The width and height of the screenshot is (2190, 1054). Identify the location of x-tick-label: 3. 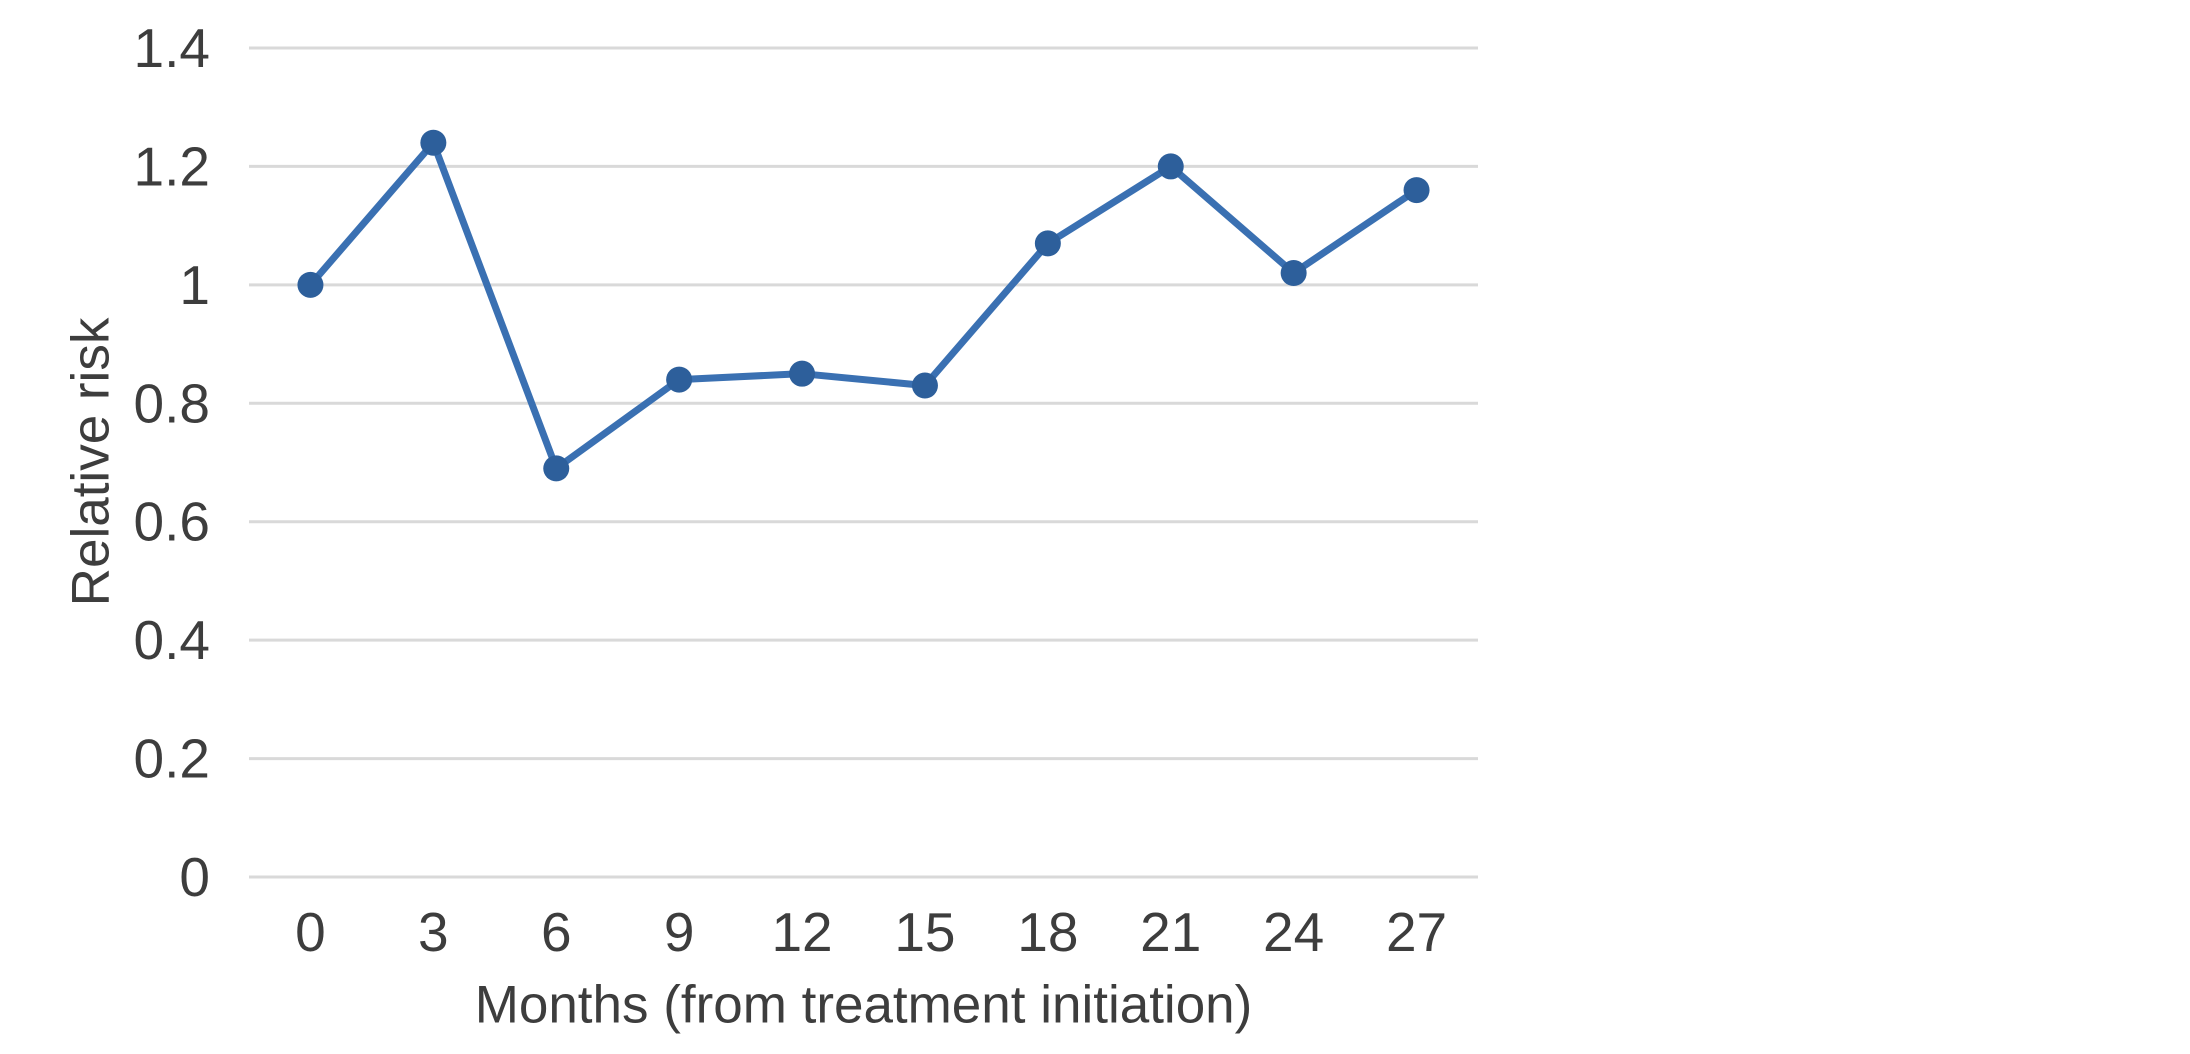
(433, 932).